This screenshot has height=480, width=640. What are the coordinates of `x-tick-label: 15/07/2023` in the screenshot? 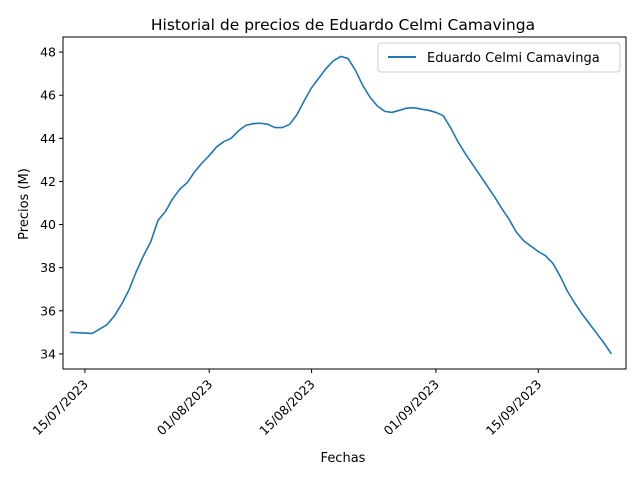 It's located at (61, 408).